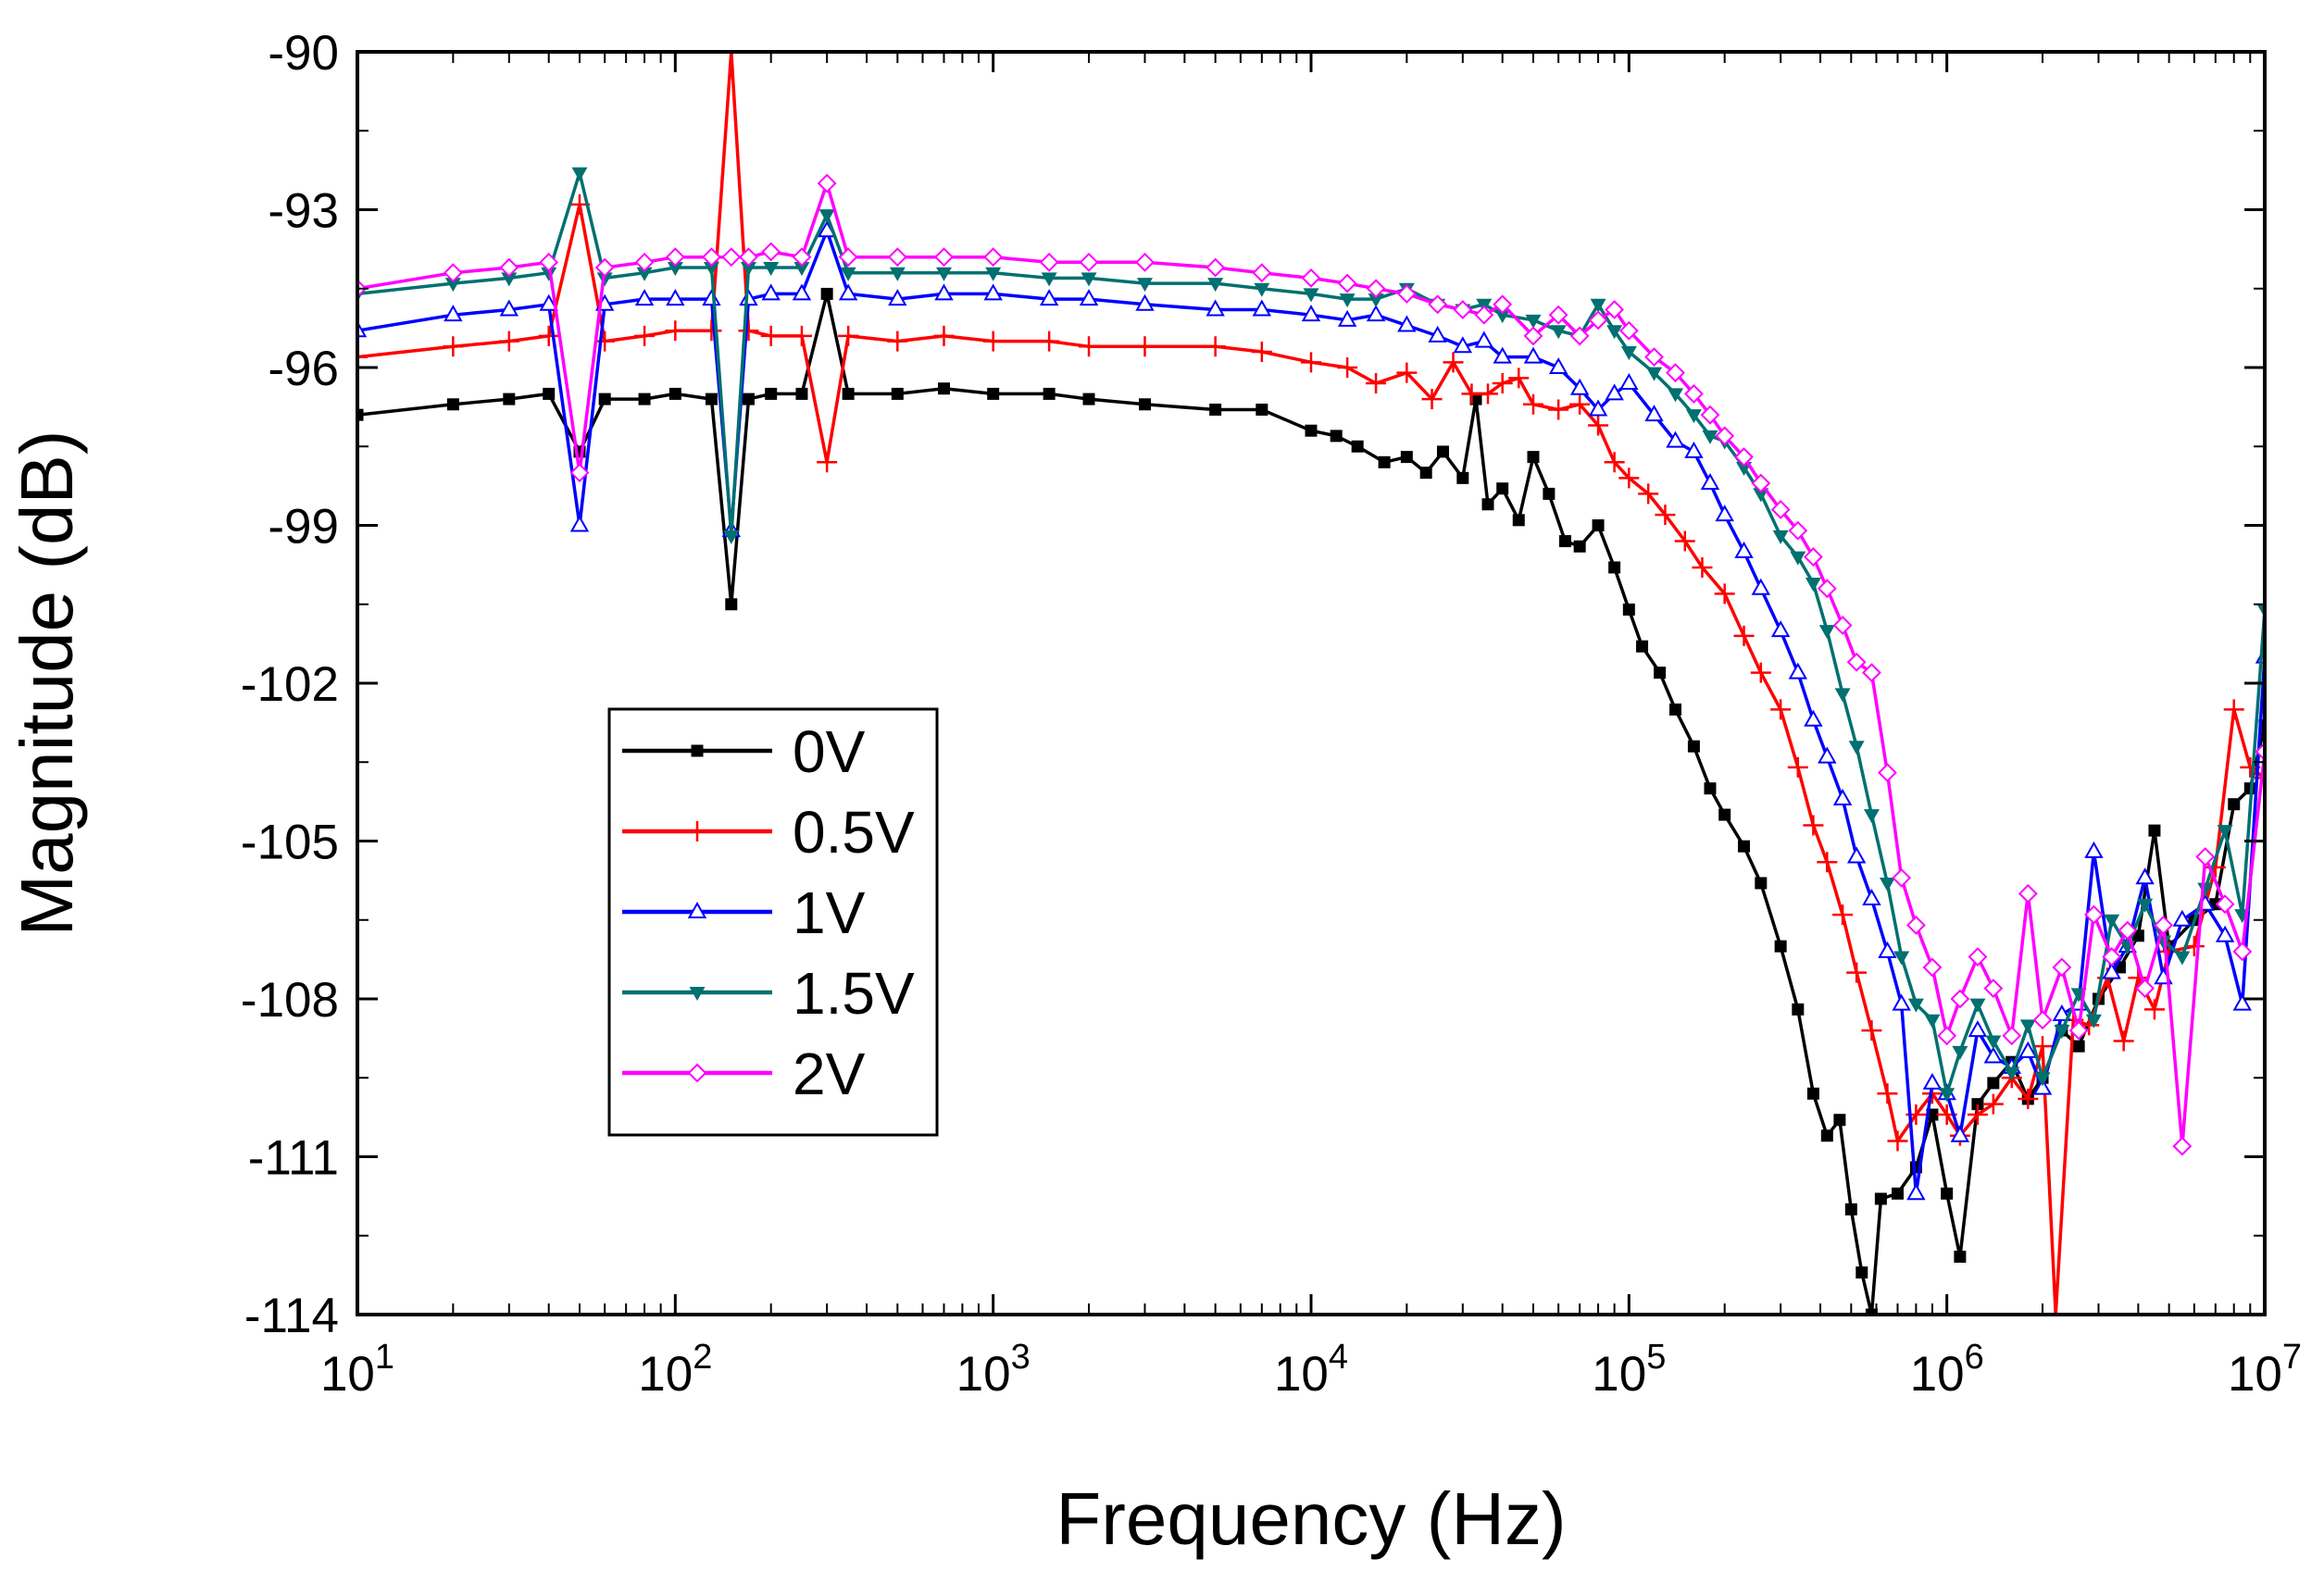 This screenshot has width=2324, height=1596. What do you see at coordinates (829, 912) in the screenshot?
I see `legend-label: 1V` at bounding box center [829, 912].